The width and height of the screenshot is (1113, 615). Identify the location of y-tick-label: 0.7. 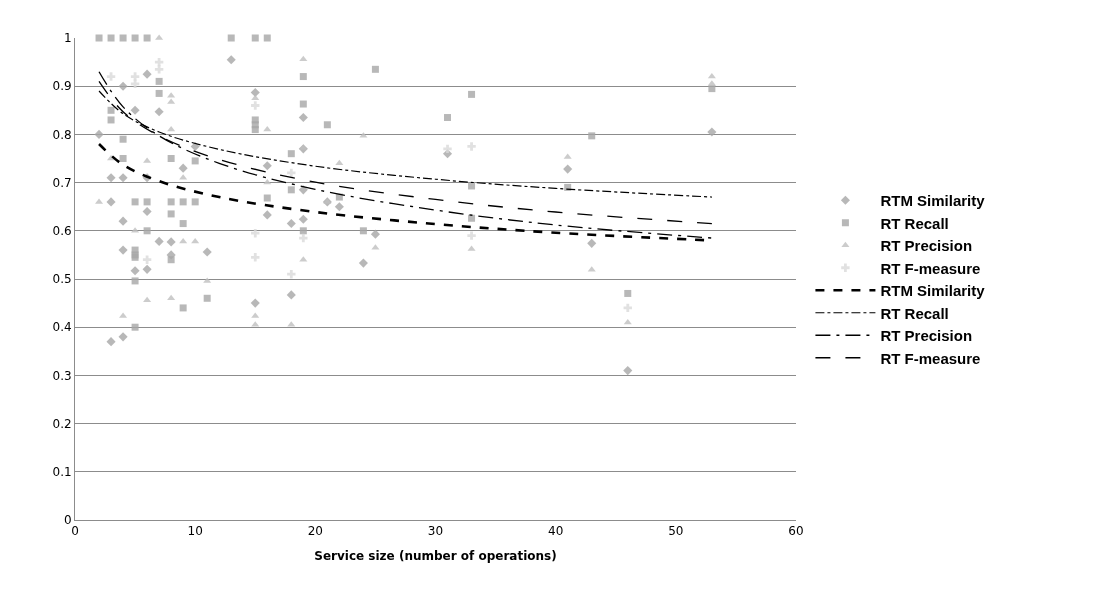
(62, 182).